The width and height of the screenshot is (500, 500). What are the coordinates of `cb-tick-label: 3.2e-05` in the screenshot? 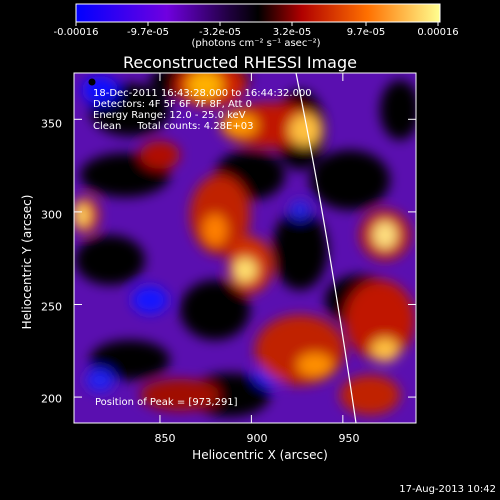 It's located at (292, 32).